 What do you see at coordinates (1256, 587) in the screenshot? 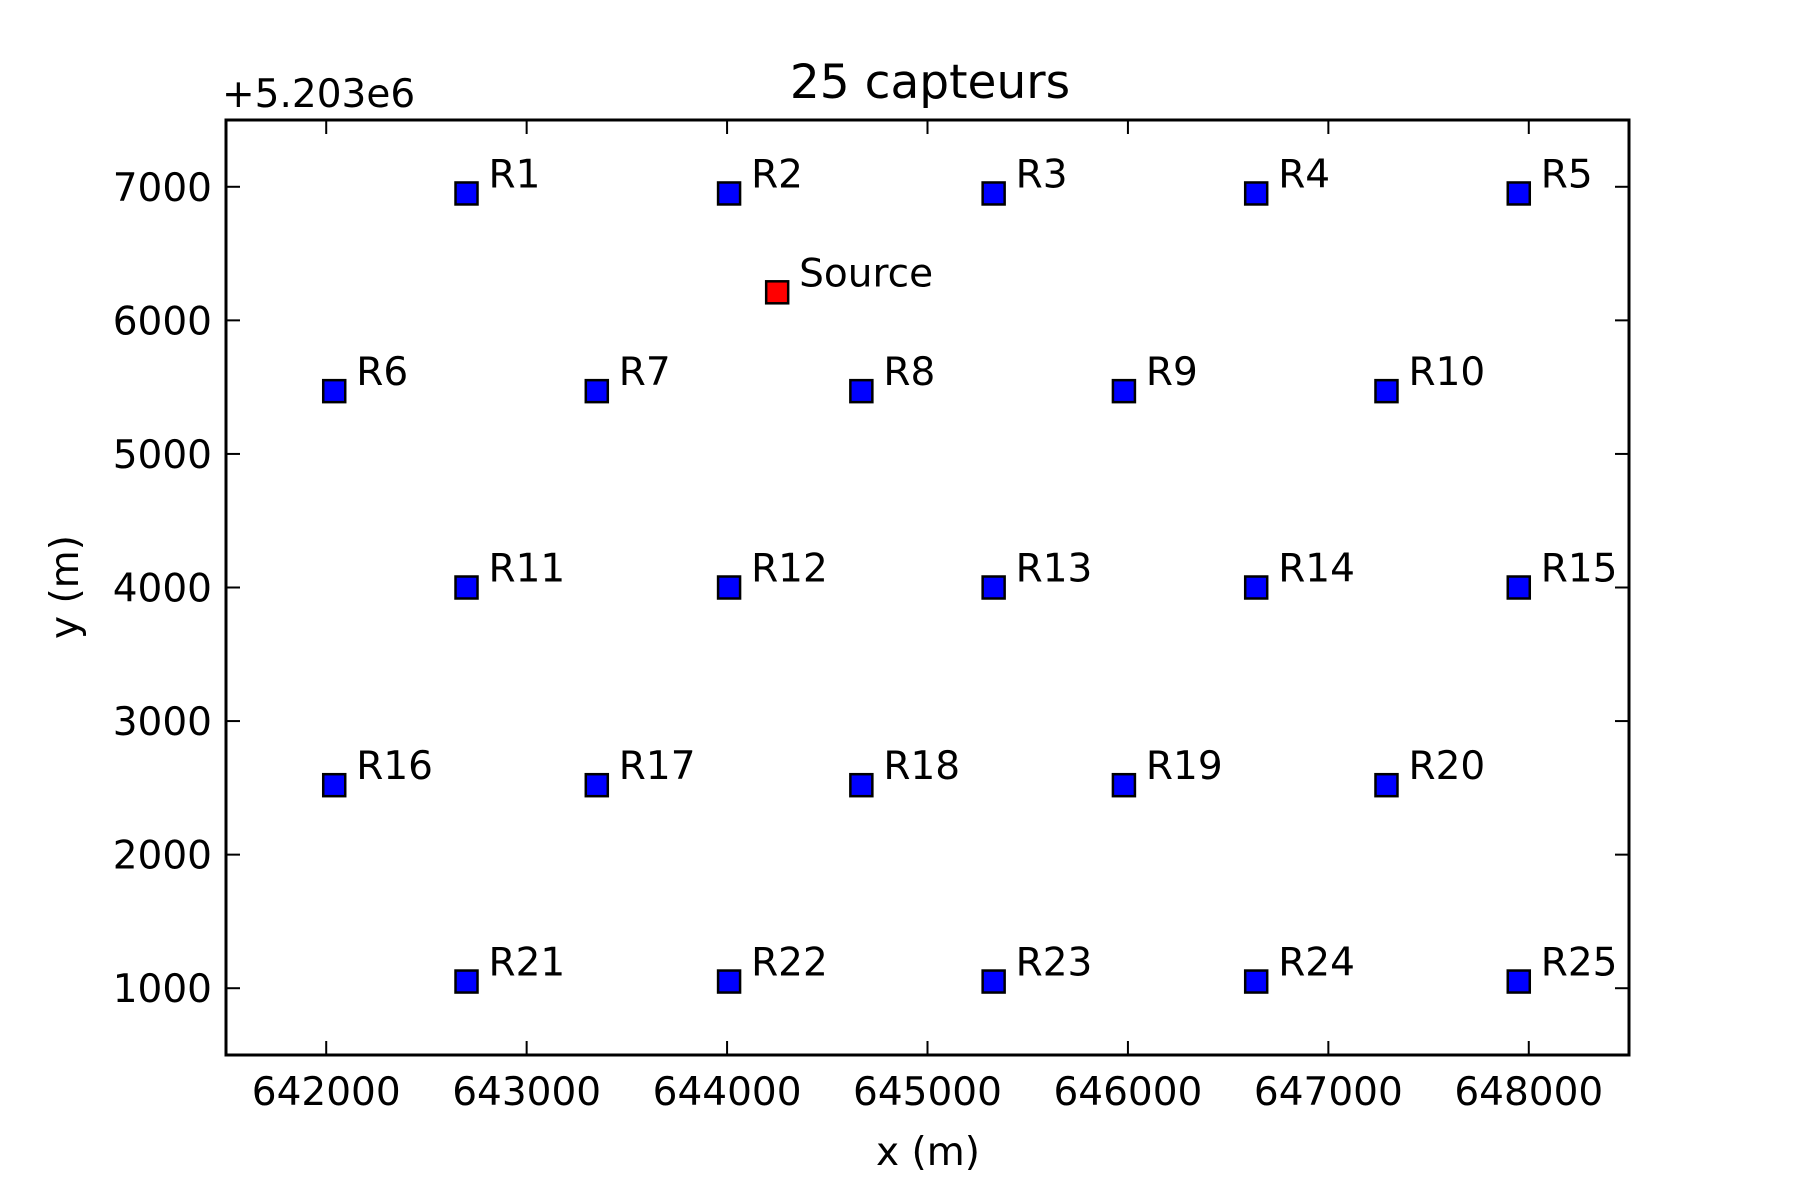
I see `marker-r14` at bounding box center [1256, 587].